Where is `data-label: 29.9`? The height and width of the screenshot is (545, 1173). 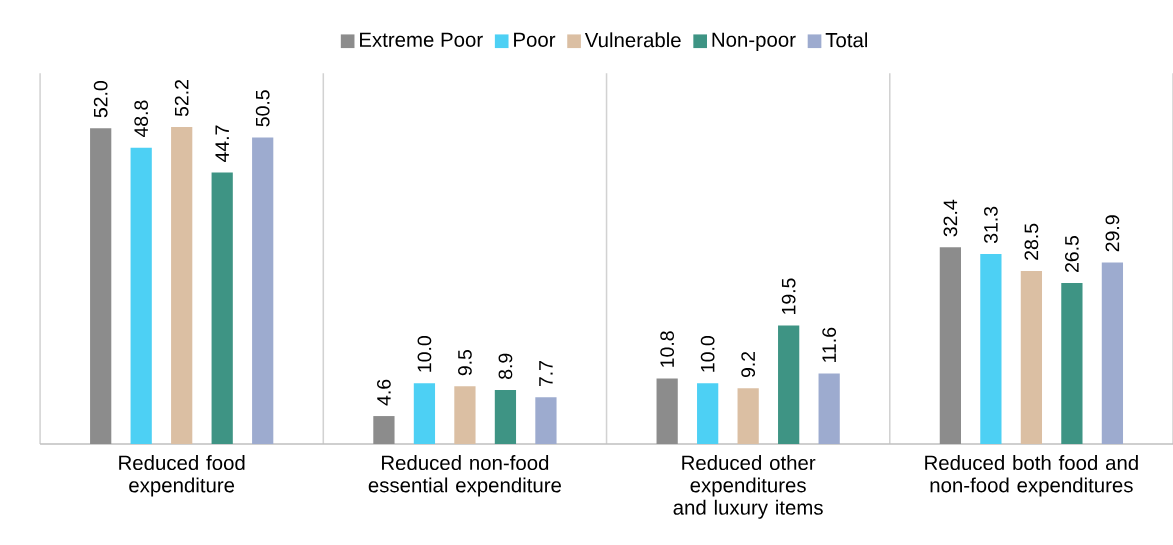
data-label: 29.9 is located at coordinates (1112, 233).